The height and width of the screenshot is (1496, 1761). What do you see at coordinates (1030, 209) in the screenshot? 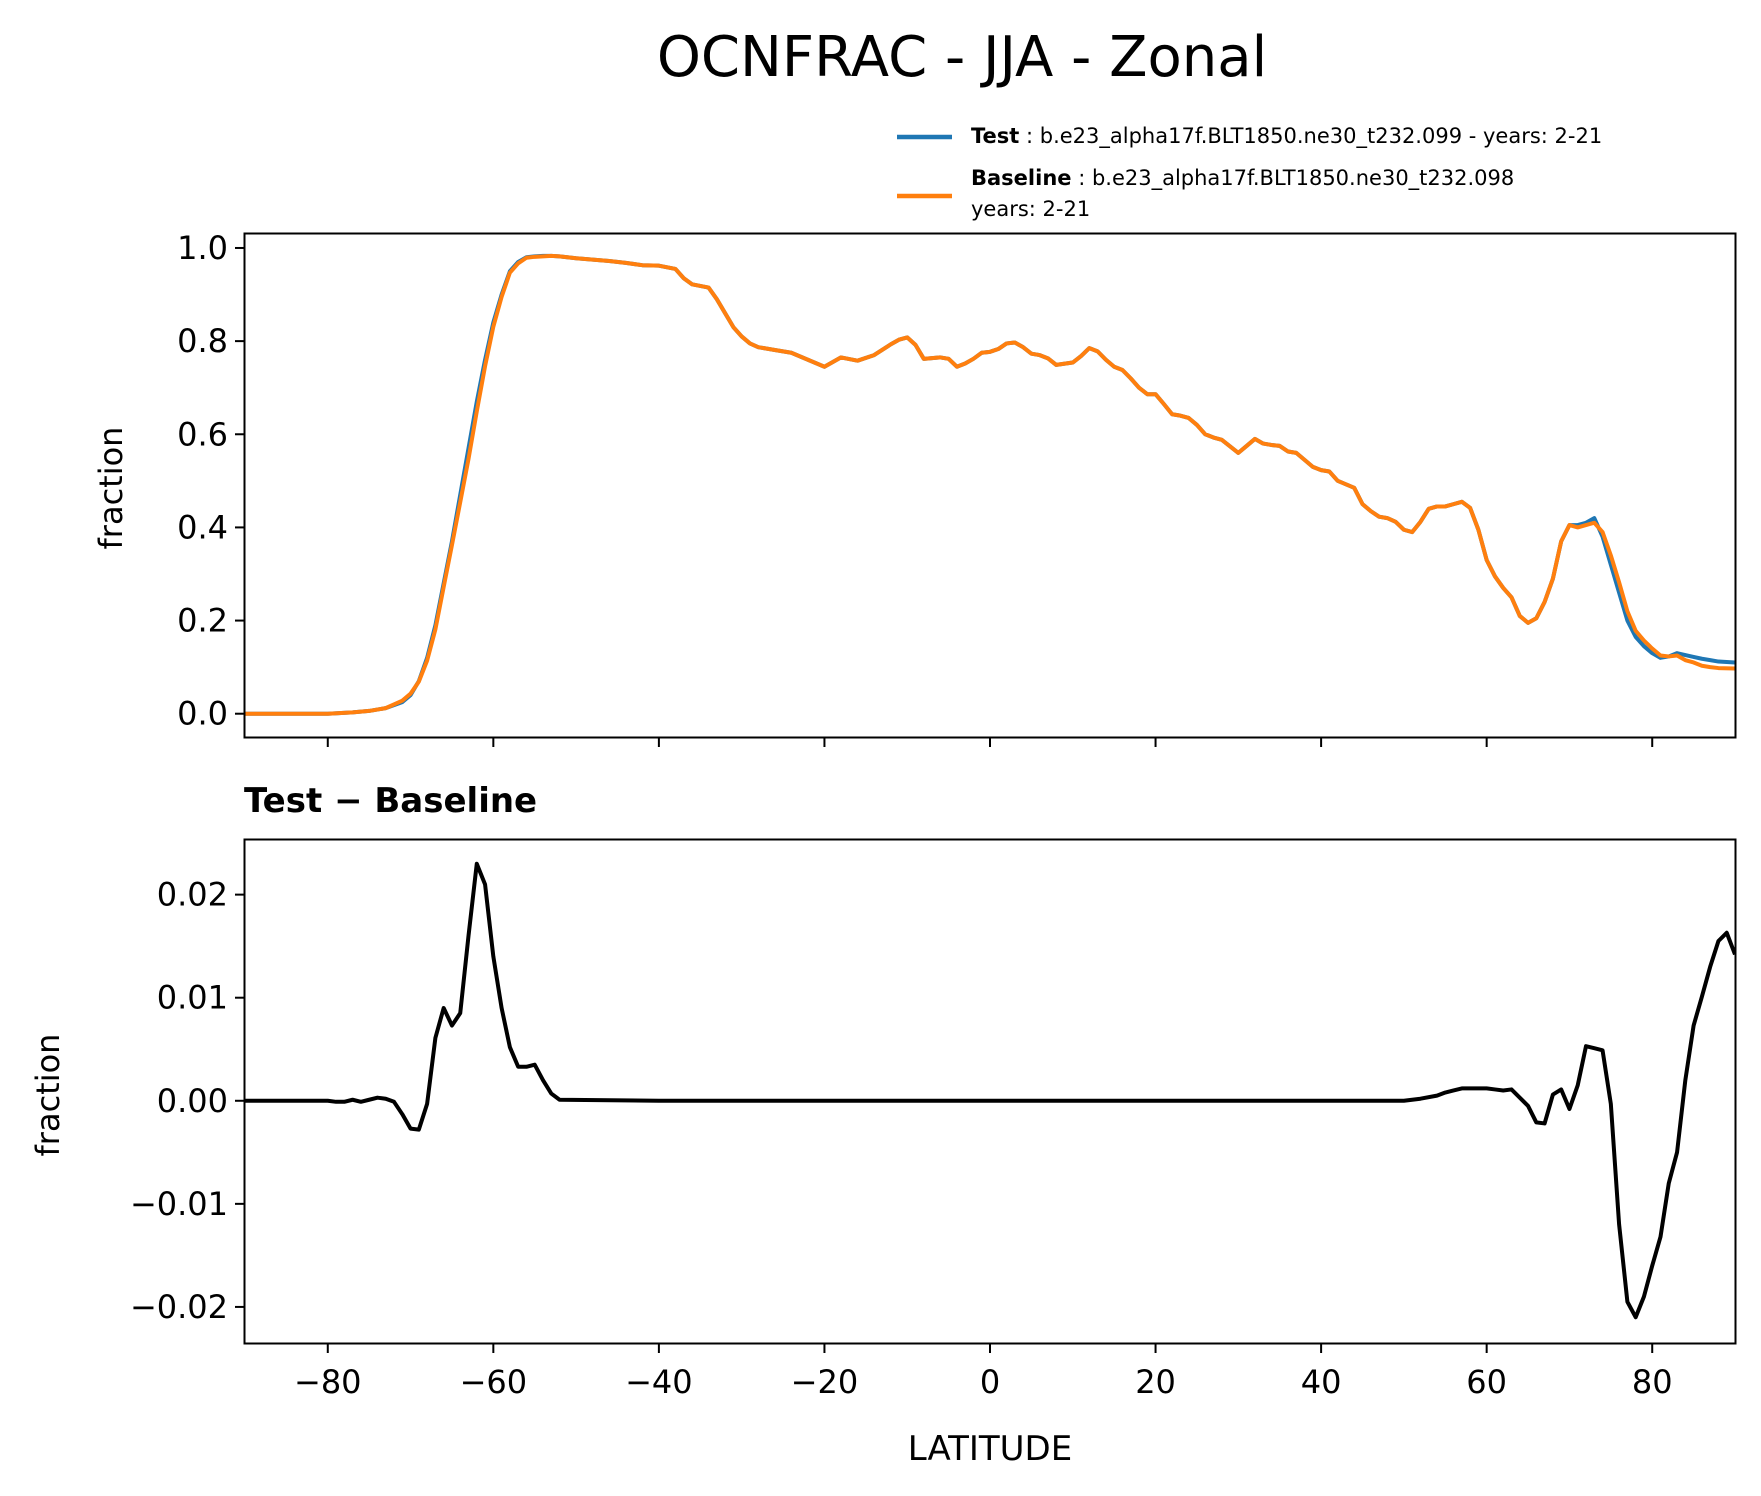
I see `legend-baseline-text-line2: years: 2-21` at bounding box center [1030, 209].